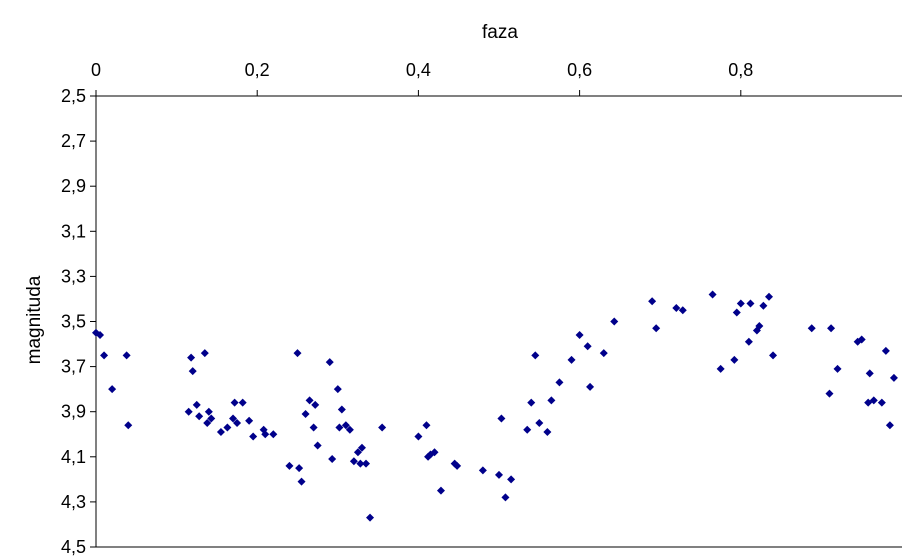 The width and height of the screenshot is (902, 558). Describe the element at coordinates (73, 502) in the screenshot. I see `y-tick-label: 4,3` at that location.